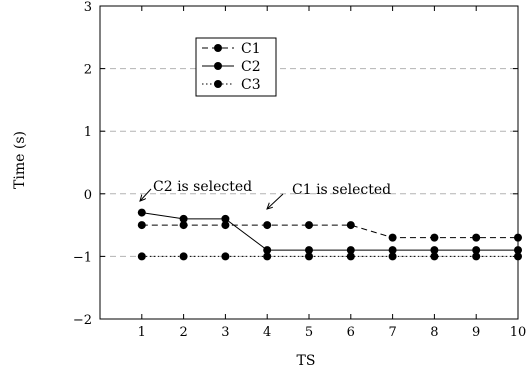  Describe the element at coordinates (88, 195) in the screenshot. I see `y-tick-label: 0` at that location.